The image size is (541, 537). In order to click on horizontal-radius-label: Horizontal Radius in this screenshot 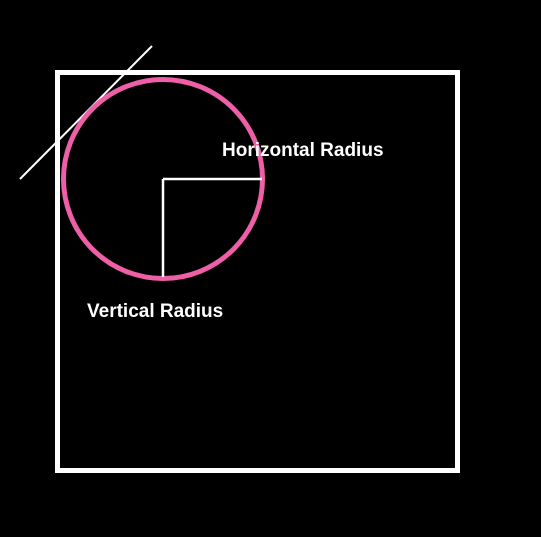, I will do `click(303, 150)`.